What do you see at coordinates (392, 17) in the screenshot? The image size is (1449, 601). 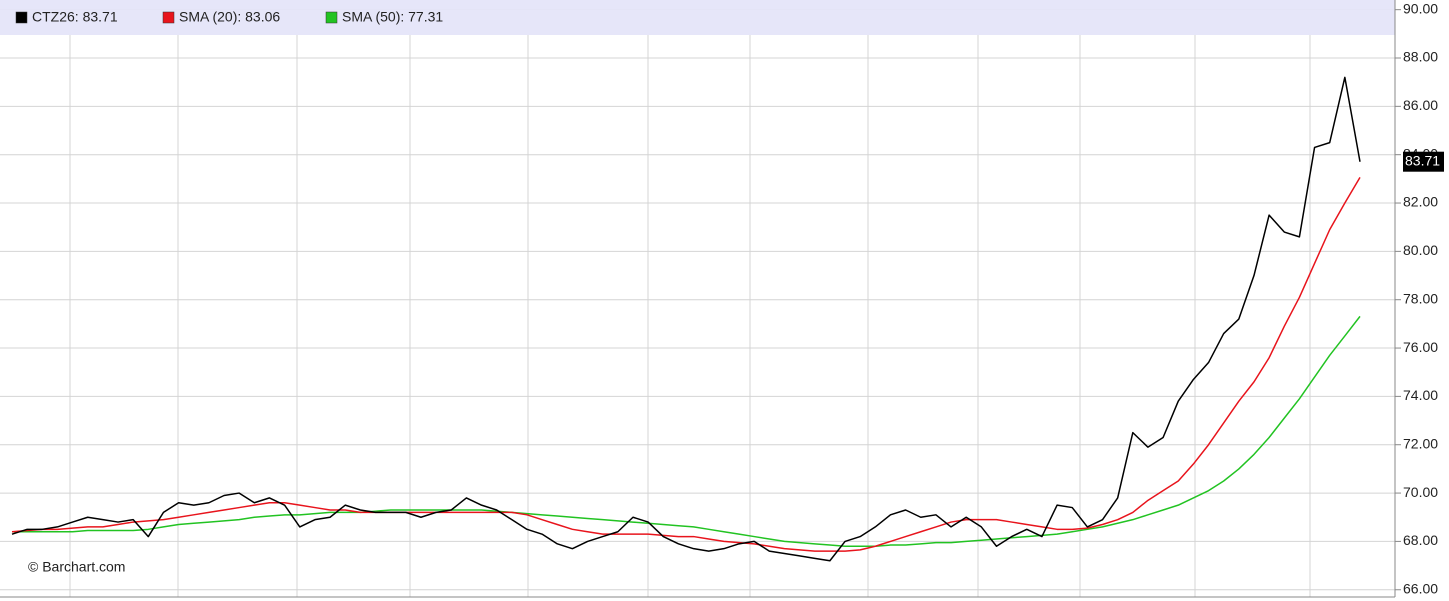 I see `legend-label: SMA (50): 77.31` at bounding box center [392, 17].